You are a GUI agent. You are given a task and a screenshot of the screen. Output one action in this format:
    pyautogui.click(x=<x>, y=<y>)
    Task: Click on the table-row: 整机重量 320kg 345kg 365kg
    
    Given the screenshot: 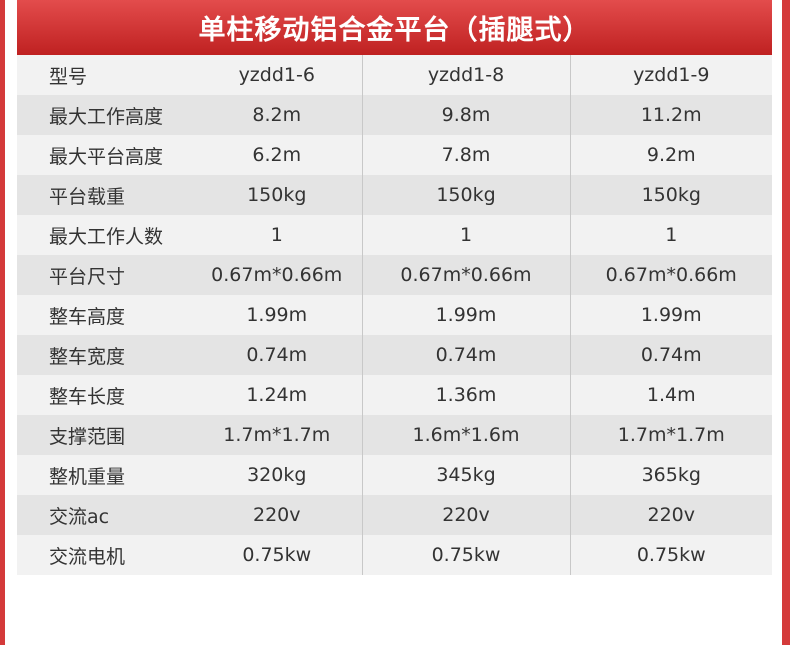 What is the action you would take?
    pyautogui.click(x=394, y=475)
    